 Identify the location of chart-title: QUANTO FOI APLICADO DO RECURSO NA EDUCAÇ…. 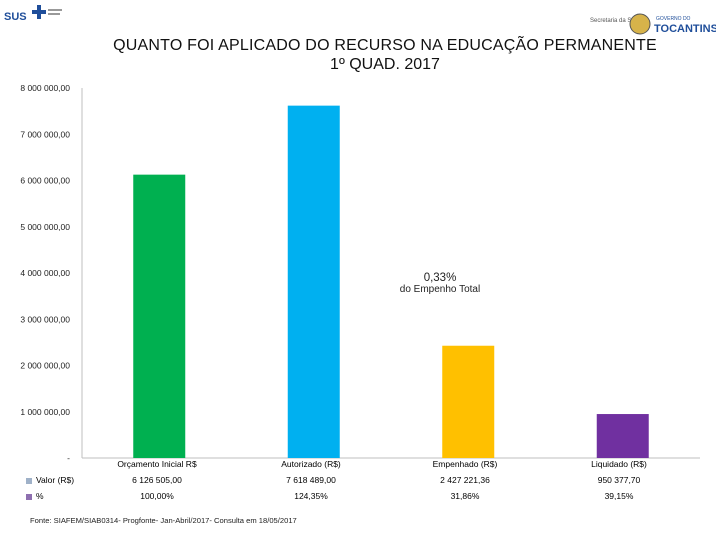
(385, 45).